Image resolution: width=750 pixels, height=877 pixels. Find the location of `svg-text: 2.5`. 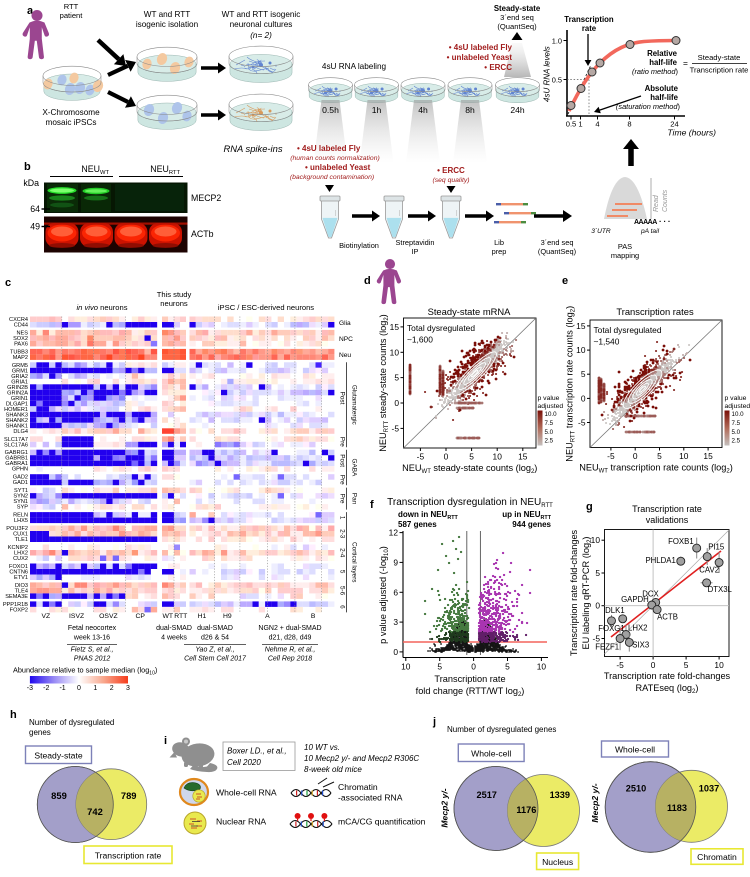

svg-text: 2.5 is located at coordinates (549, 441).